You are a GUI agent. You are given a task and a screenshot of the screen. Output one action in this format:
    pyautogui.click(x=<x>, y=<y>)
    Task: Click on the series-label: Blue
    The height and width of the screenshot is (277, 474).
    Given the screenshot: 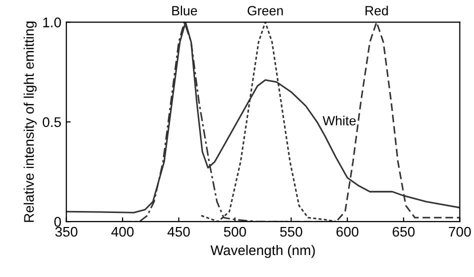 What is the action you would take?
    pyautogui.click(x=185, y=11)
    